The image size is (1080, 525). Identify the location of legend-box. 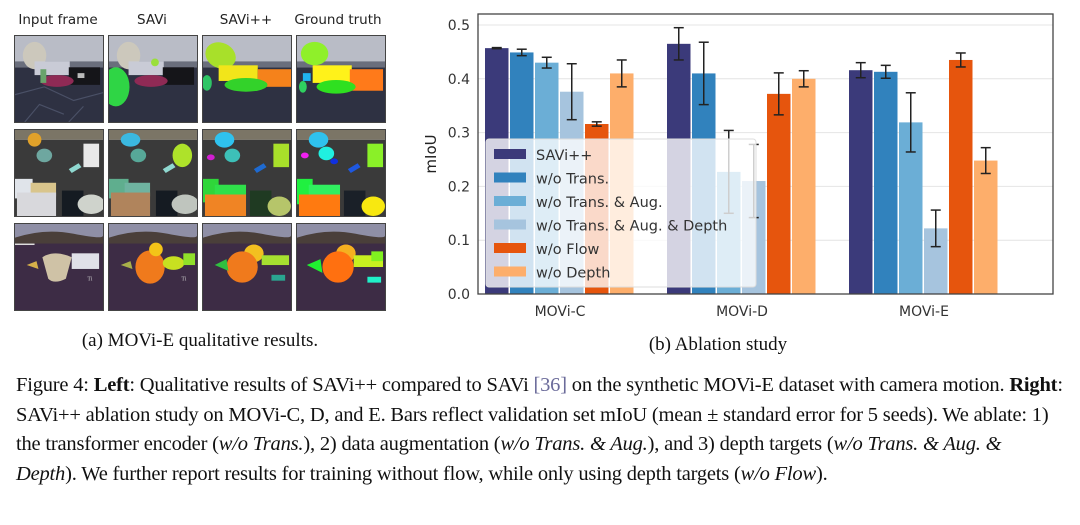
(621, 213).